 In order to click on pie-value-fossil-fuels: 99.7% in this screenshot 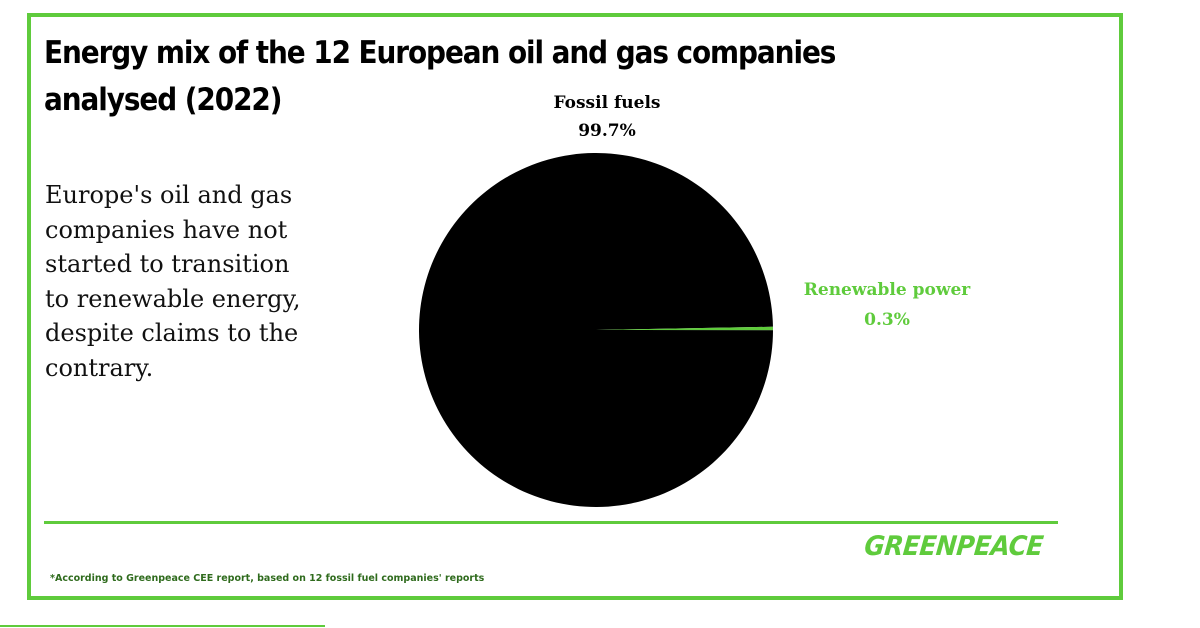, I will do `click(607, 131)`.